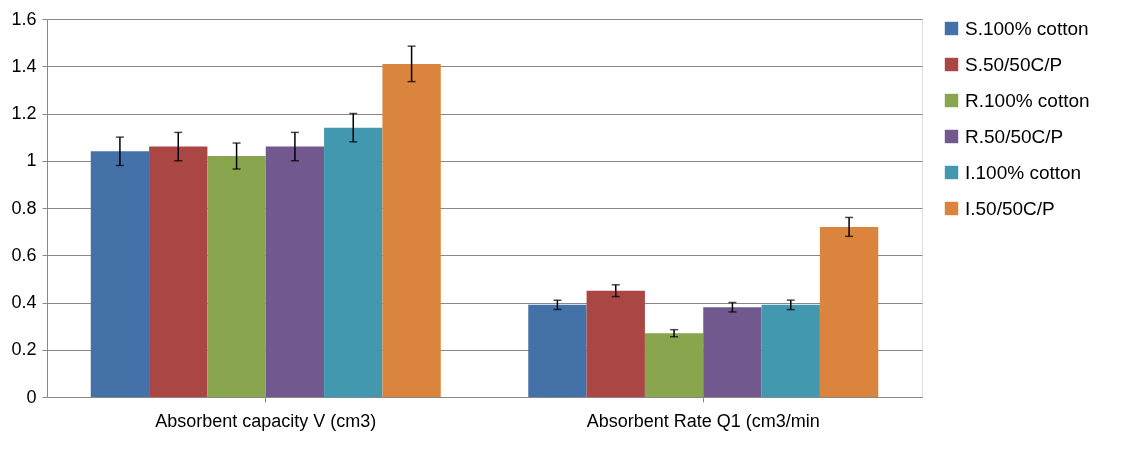 Image resolution: width=1126 pixels, height=458 pixels. Describe the element at coordinates (266, 420) in the screenshot. I see `x-tick-label: Absorbent capacity V (cm3)` at that location.